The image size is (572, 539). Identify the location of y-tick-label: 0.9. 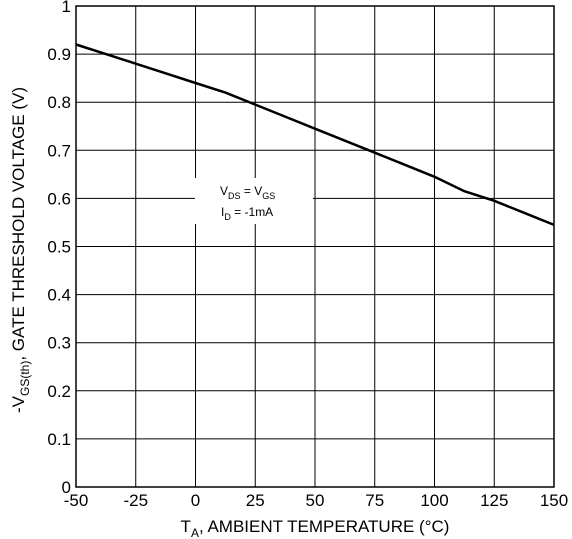
(59, 54).